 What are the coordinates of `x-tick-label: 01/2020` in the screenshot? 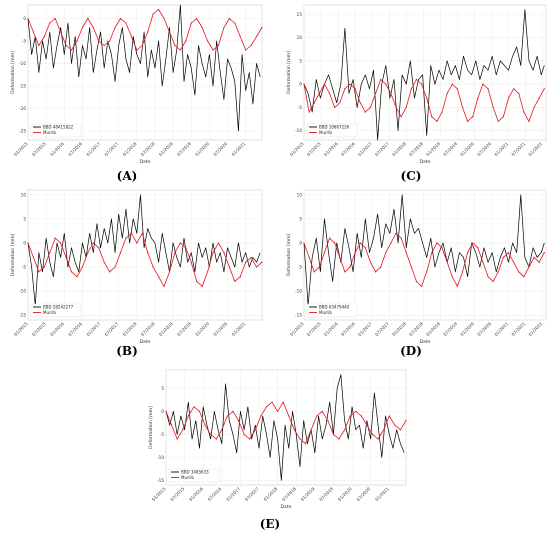 It's located at (202, 329).